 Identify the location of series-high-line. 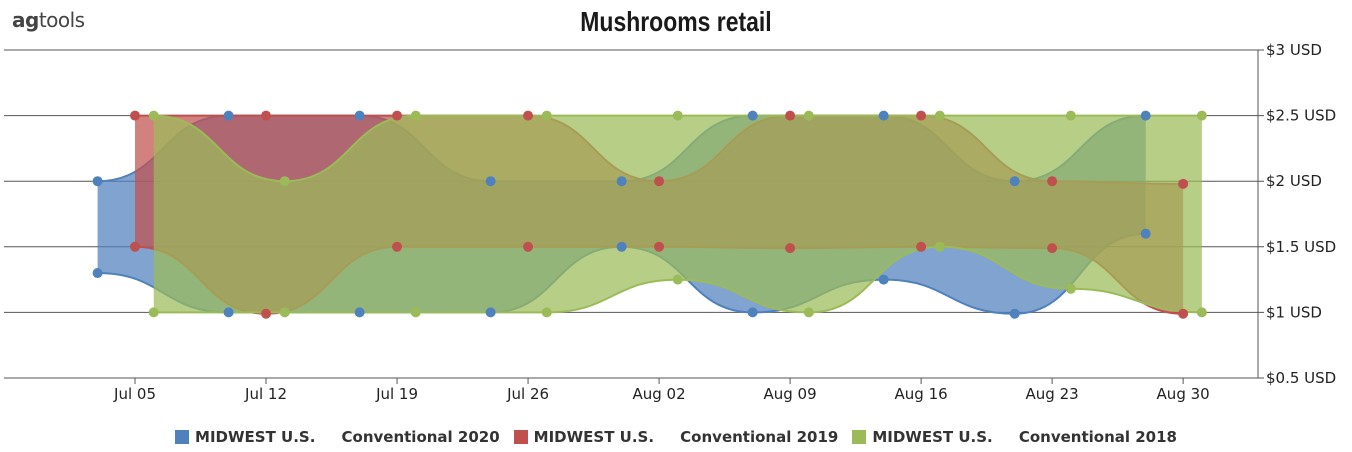
(677, 148).